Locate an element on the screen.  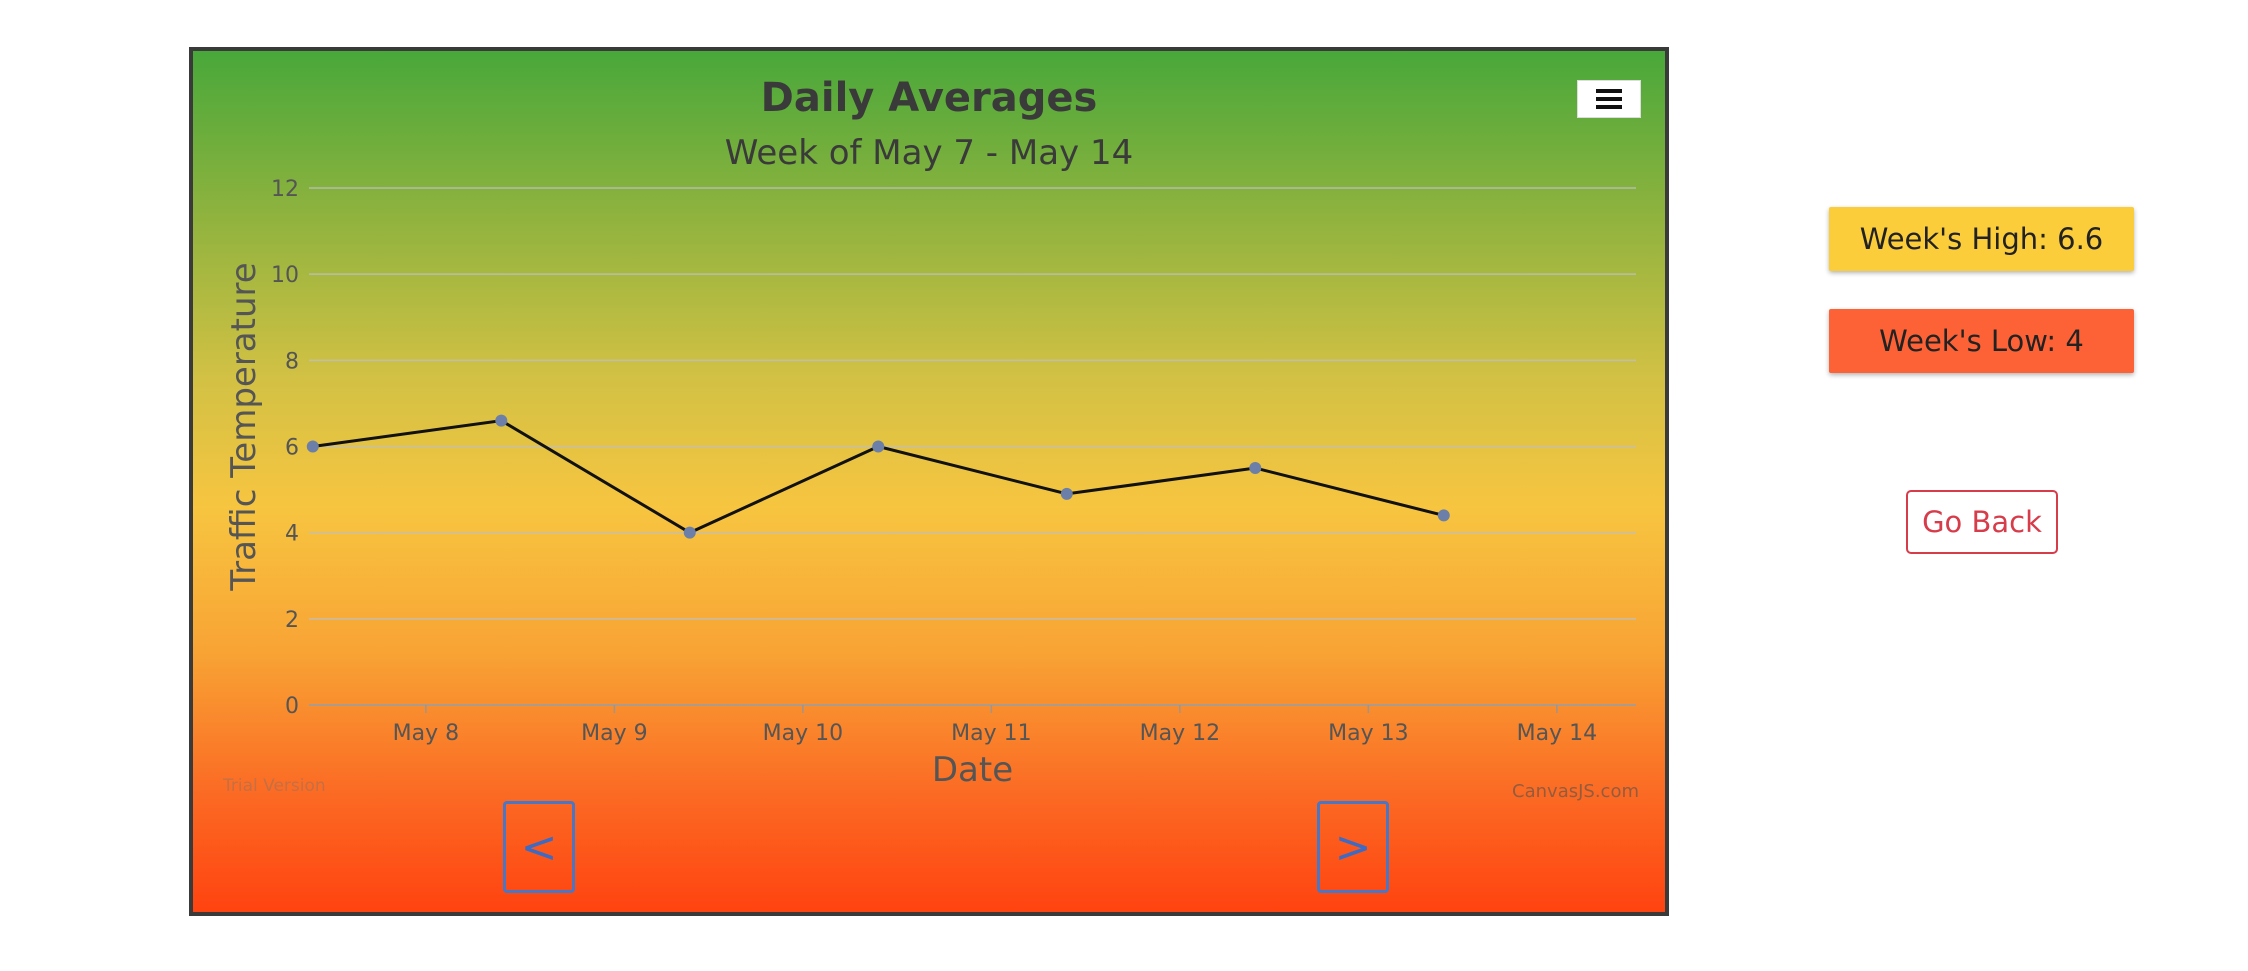
y-tick-label: 10 is located at coordinates (285, 275).